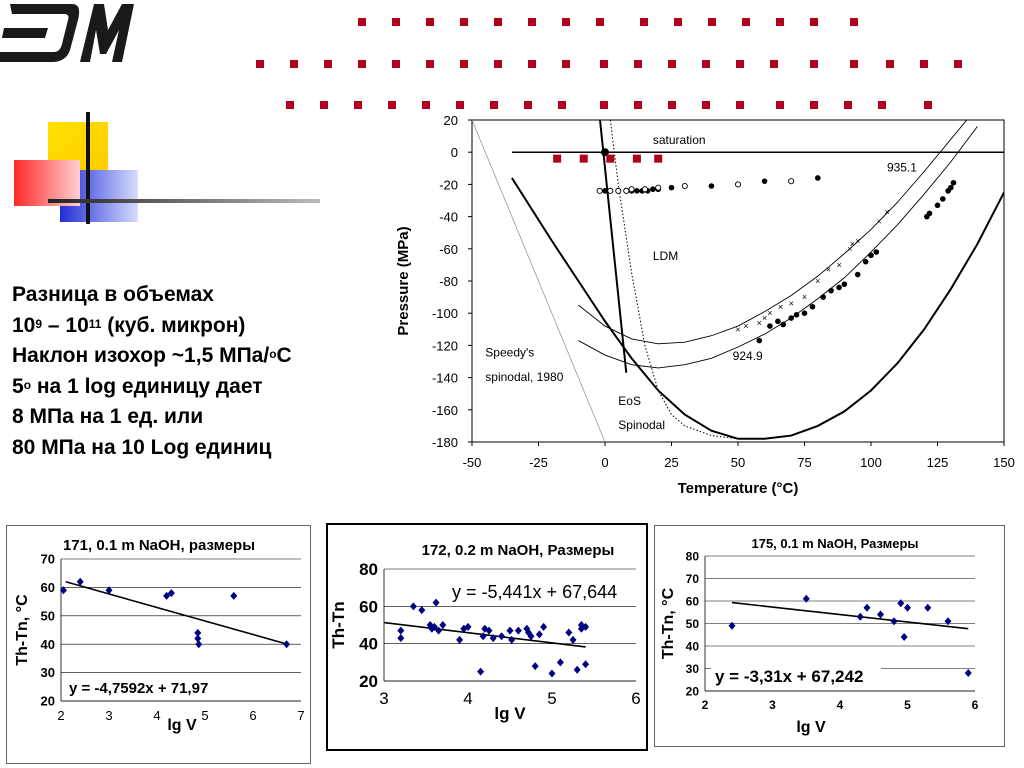  What do you see at coordinates (748, 356) in the screenshot?
I see `annotation-iso-lower: 924.9` at bounding box center [748, 356].